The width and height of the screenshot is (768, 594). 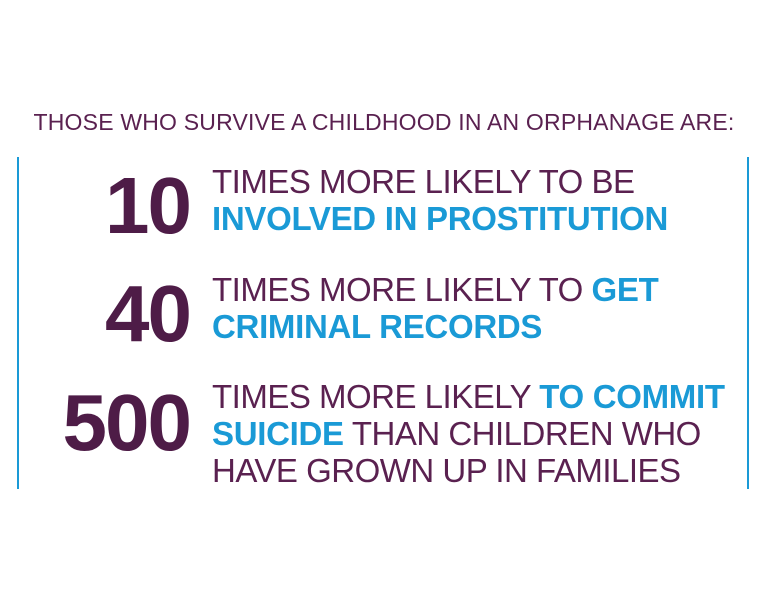 What do you see at coordinates (148, 205) in the screenshot?
I see `stat-number: 10` at bounding box center [148, 205].